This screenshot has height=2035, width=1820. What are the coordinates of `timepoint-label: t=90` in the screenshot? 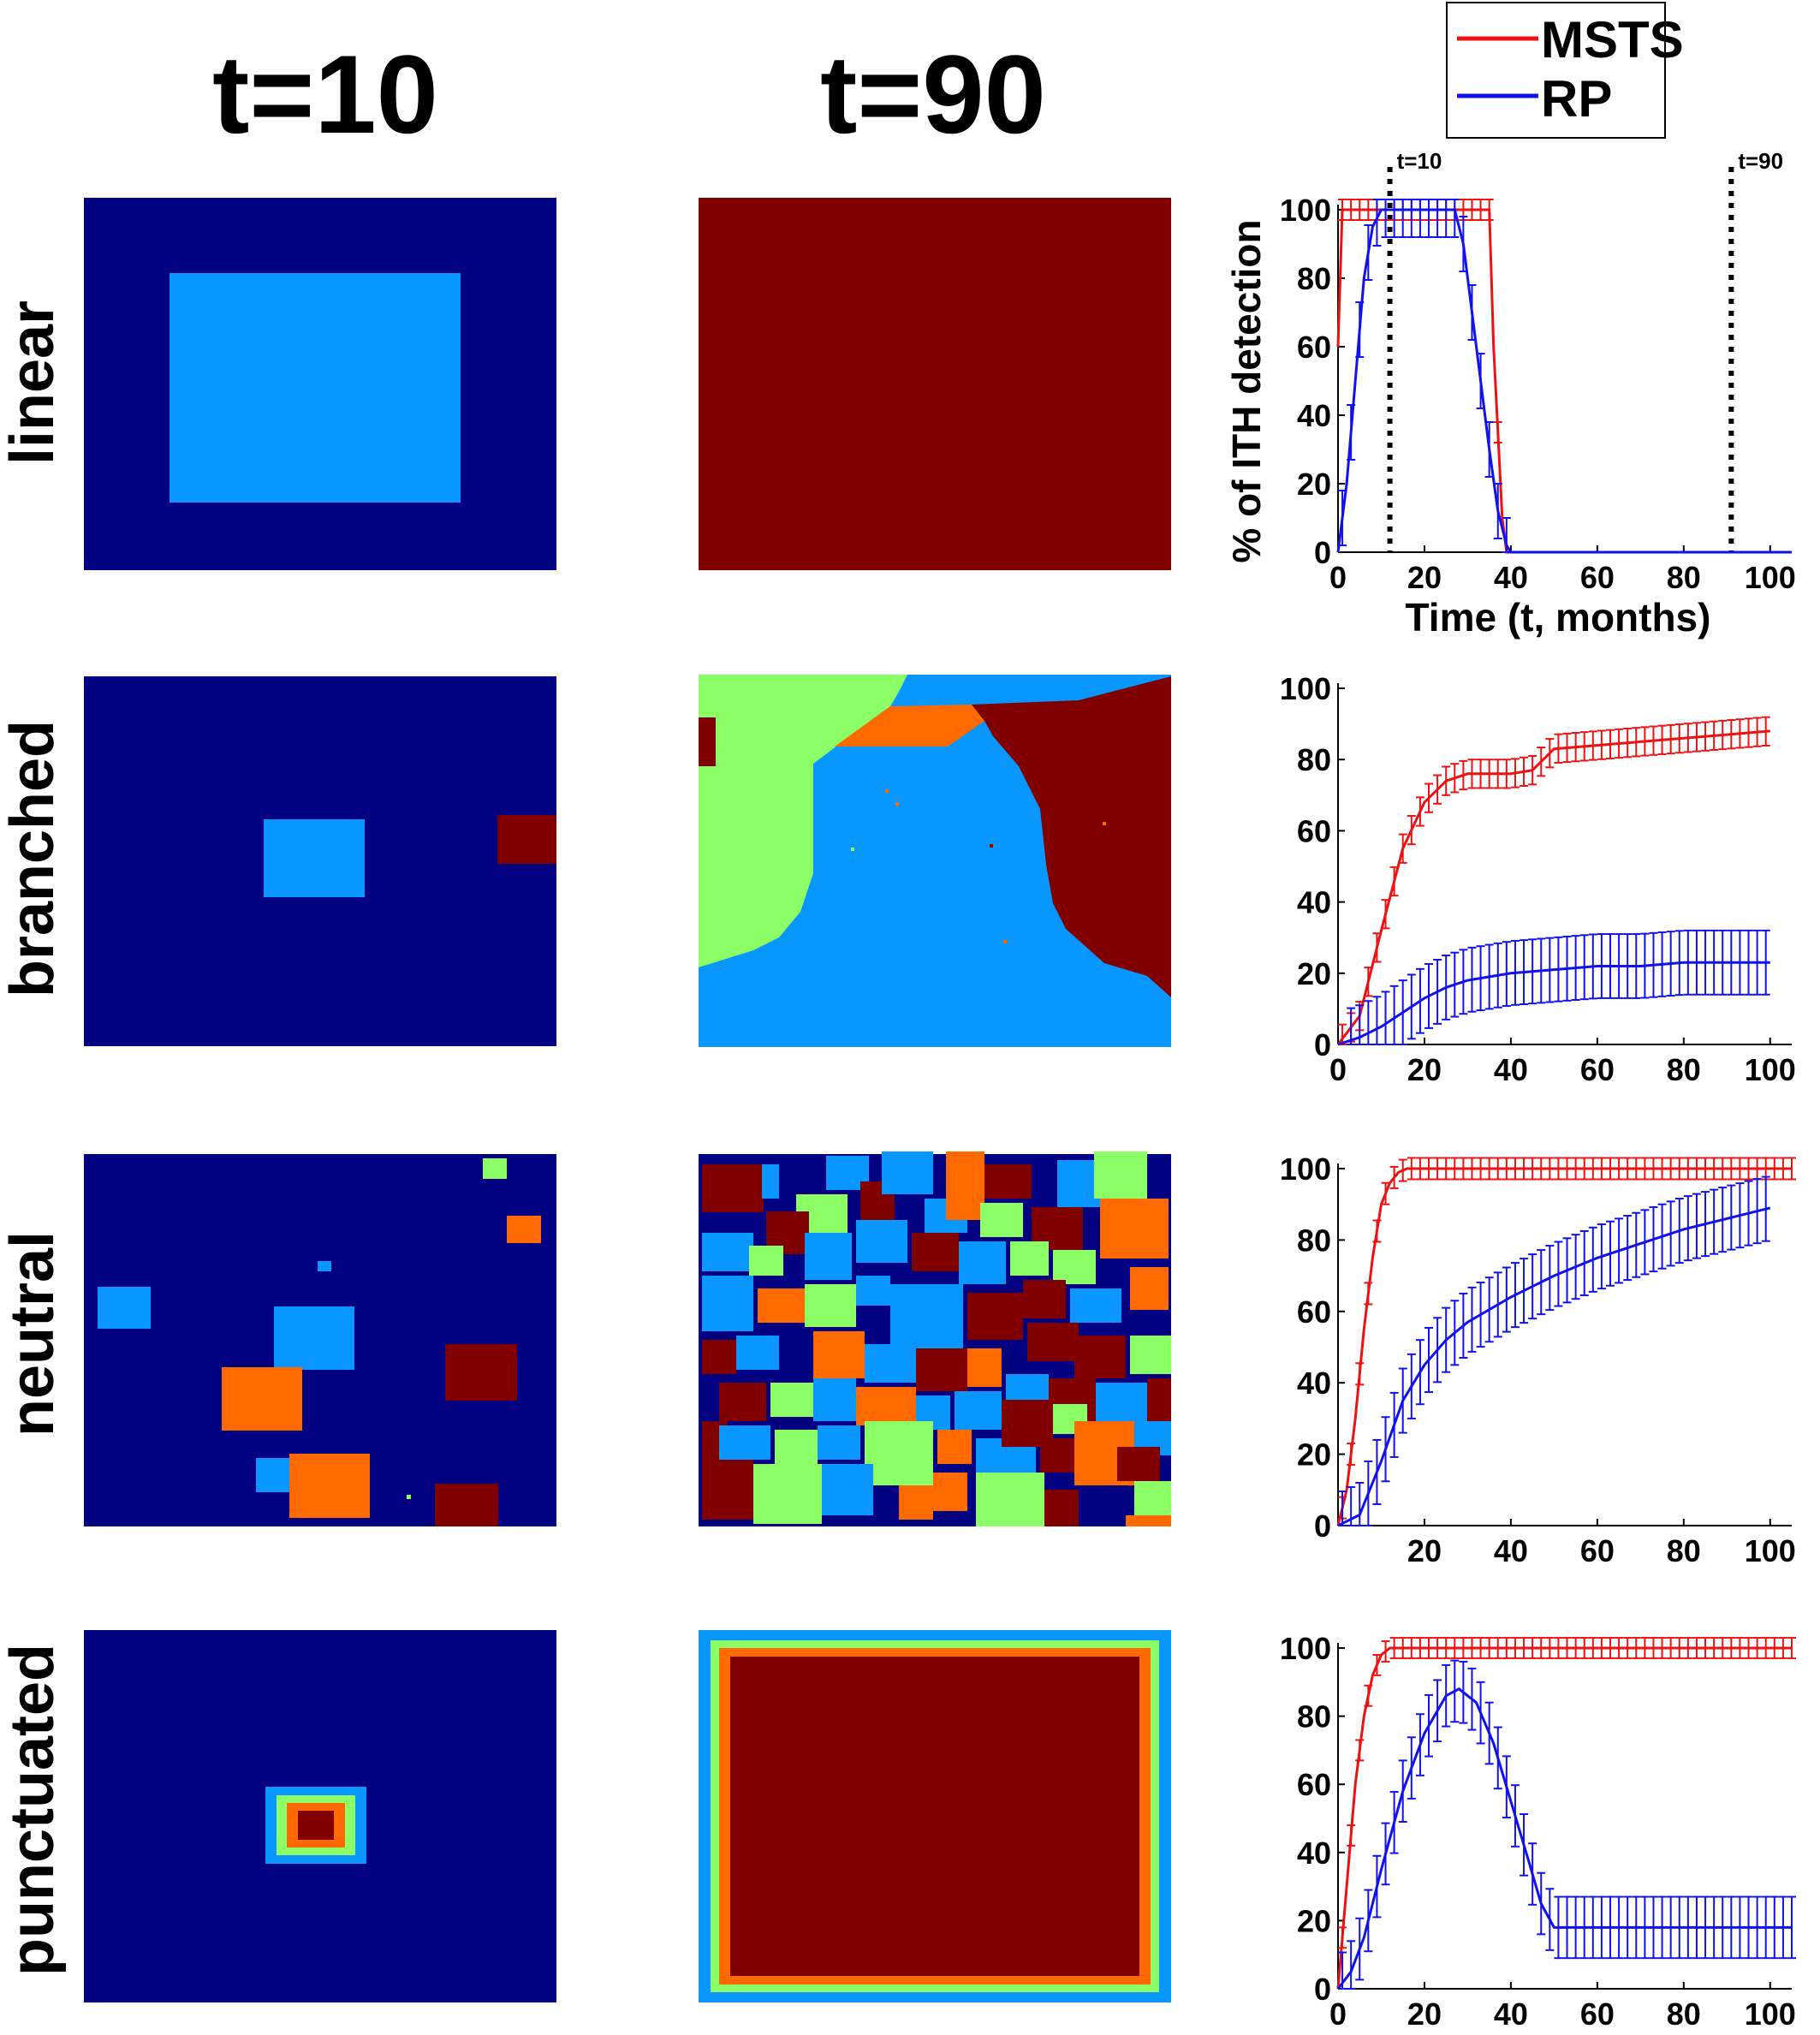 It's located at (1760, 161).